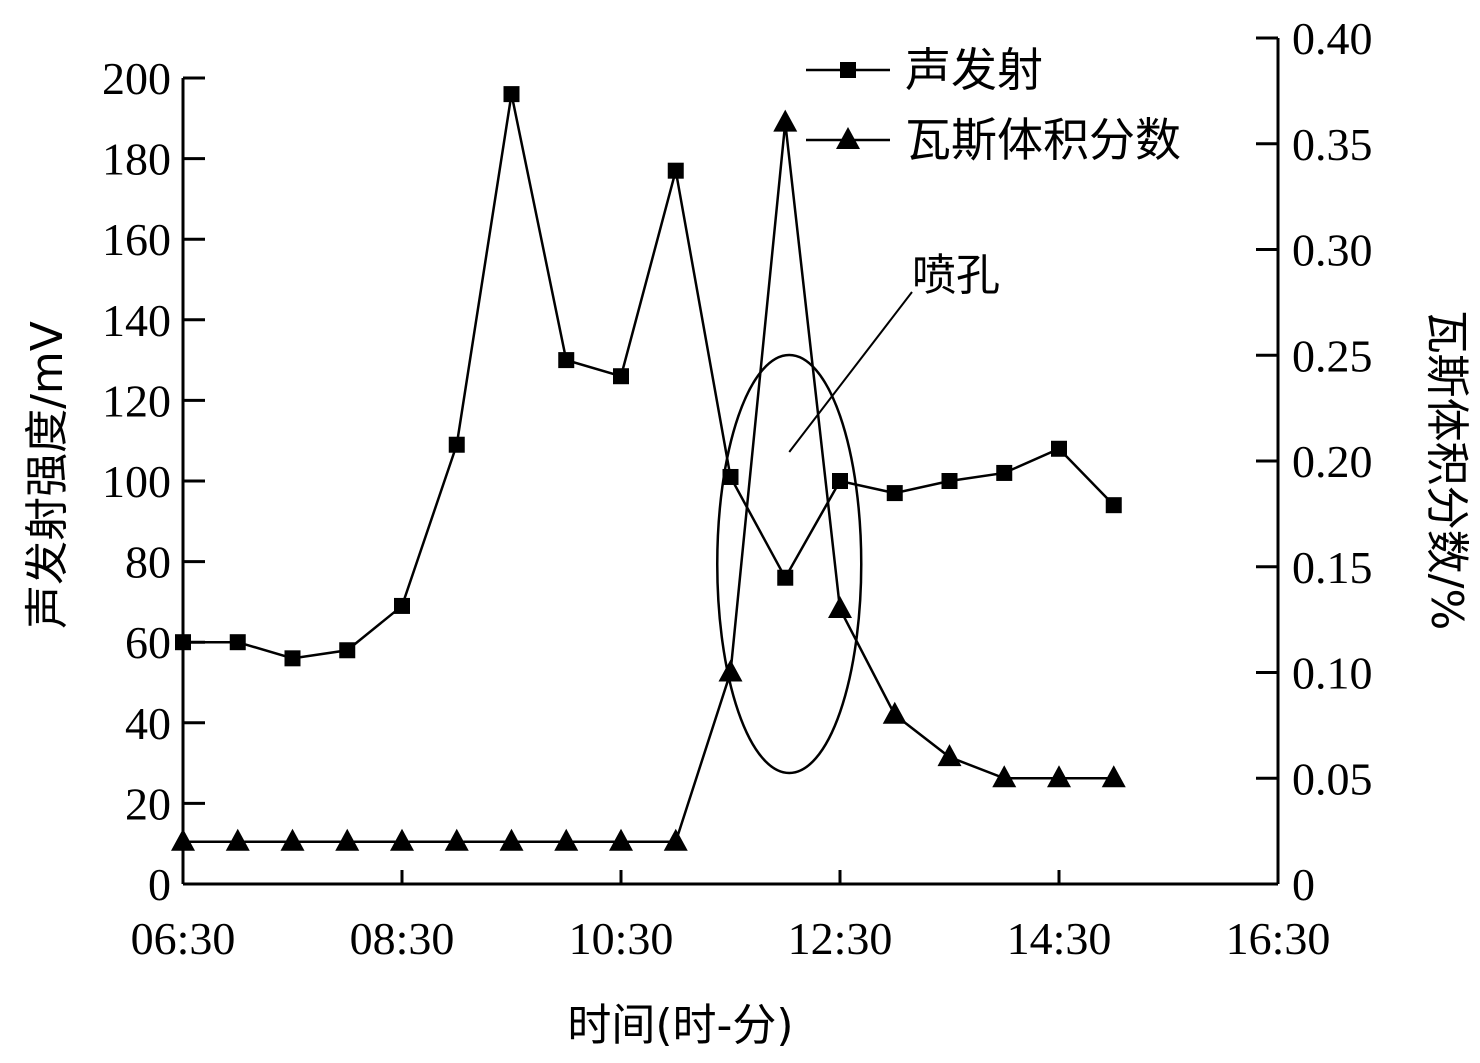 The height and width of the screenshot is (1063, 1480). What do you see at coordinates (148, 723) in the screenshot?
I see `left-y-tick-label: 40` at bounding box center [148, 723].